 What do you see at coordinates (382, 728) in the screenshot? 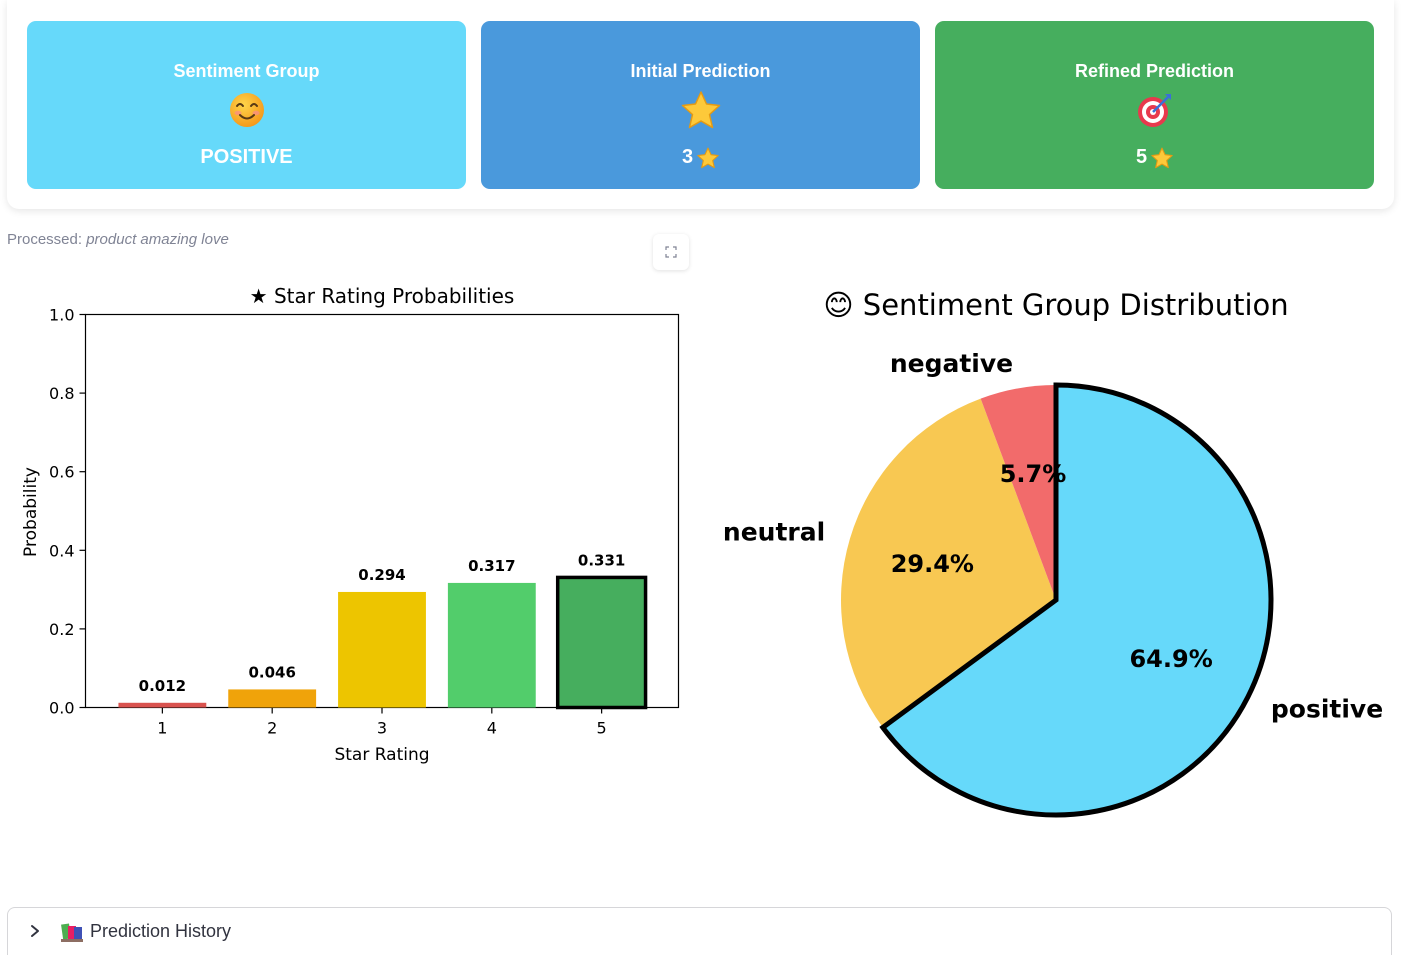
I see `x-tick-label: 3` at bounding box center [382, 728].